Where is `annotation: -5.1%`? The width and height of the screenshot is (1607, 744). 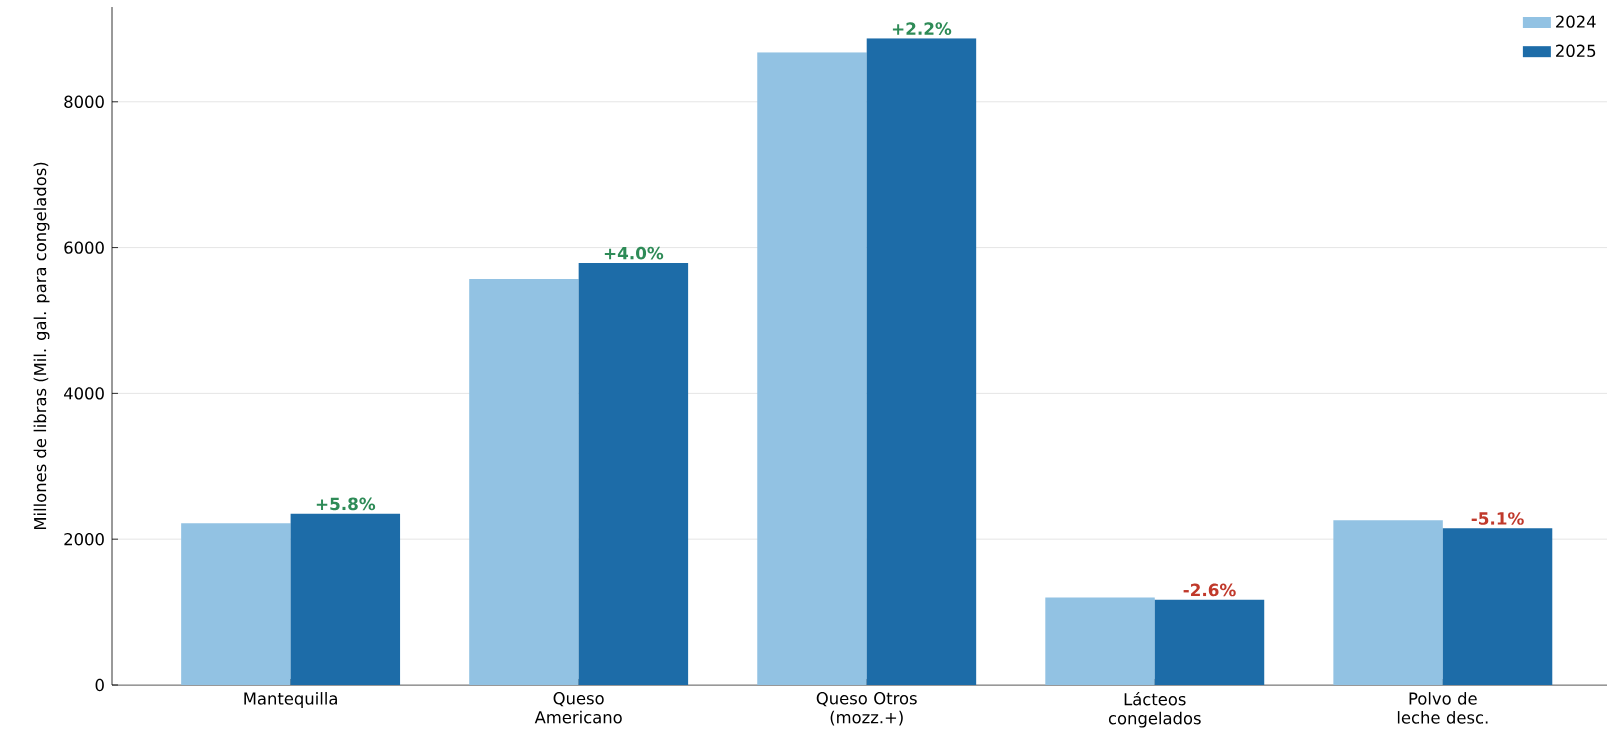
annotation: -5.1% is located at coordinates (1497, 518).